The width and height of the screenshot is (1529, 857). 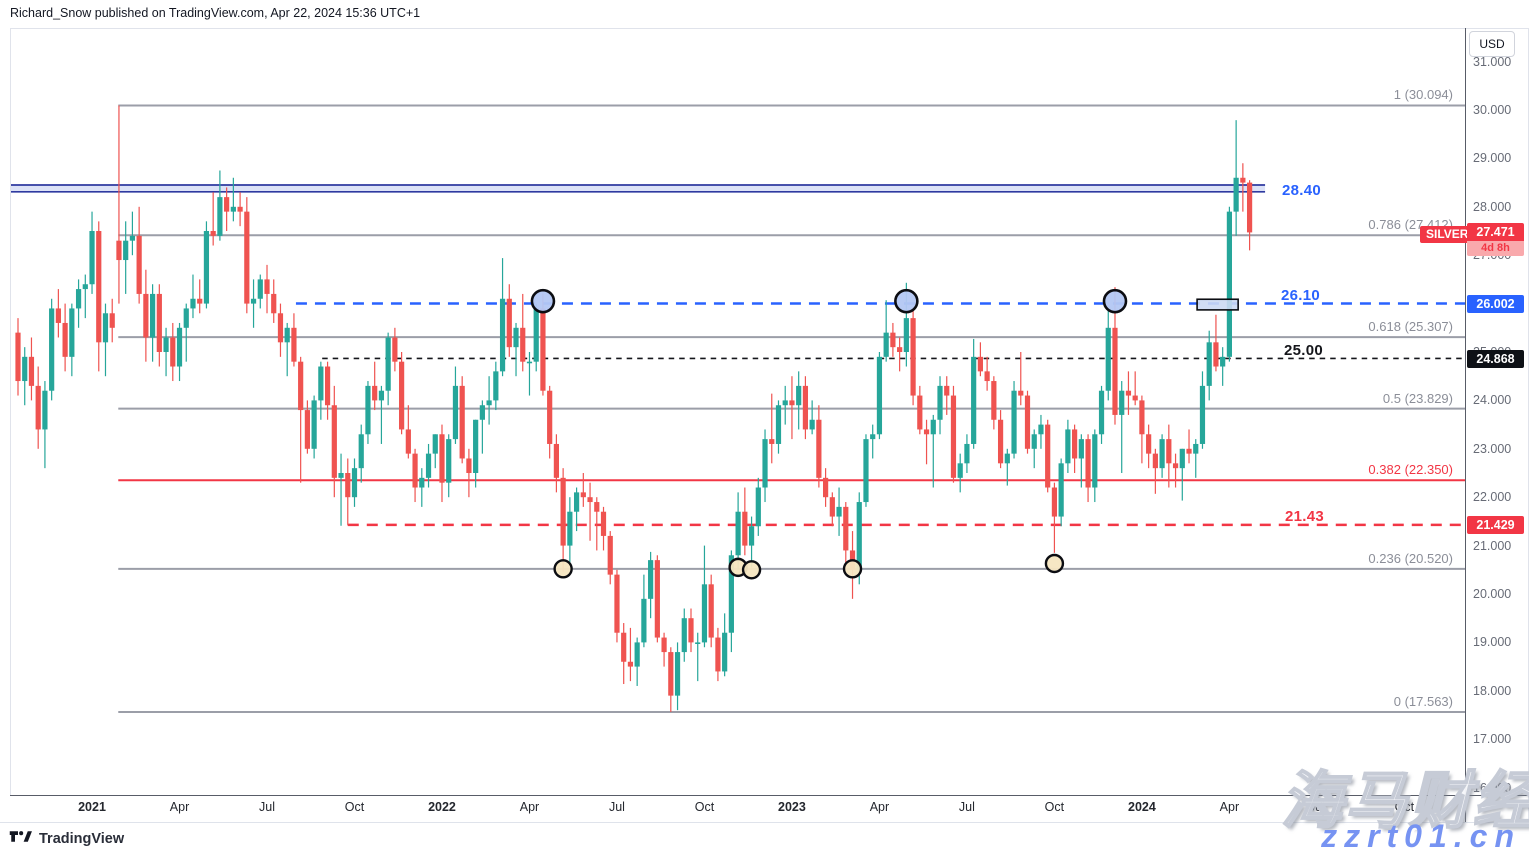 What do you see at coordinates (1492, 497) in the screenshot?
I see `price-tick-label: 22.000` at bounding box center [1492, 497].